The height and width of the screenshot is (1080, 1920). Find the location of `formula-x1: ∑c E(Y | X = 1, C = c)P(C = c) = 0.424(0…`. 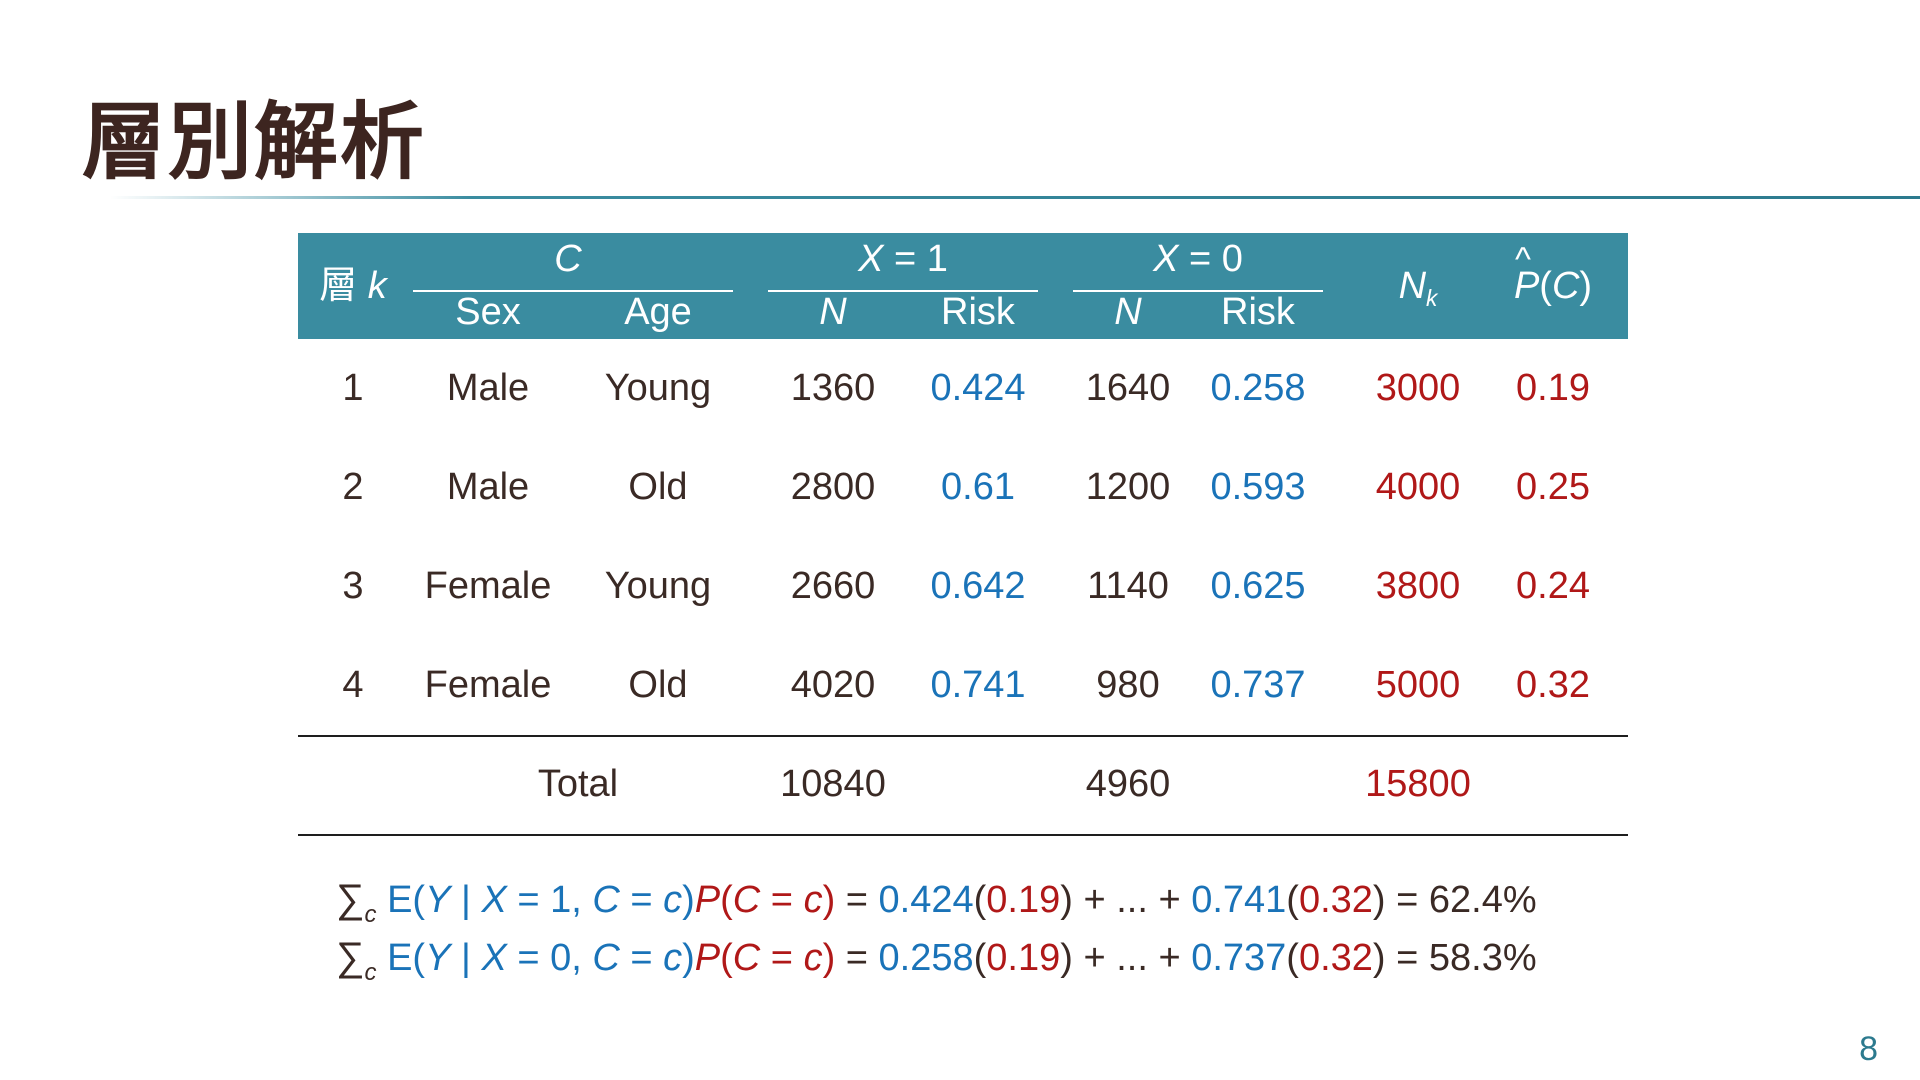

formula-x1: ∑c E(Y | X = 1, C = c)P(C = c) = 0.424(0… is located at coordinates (936, 903).